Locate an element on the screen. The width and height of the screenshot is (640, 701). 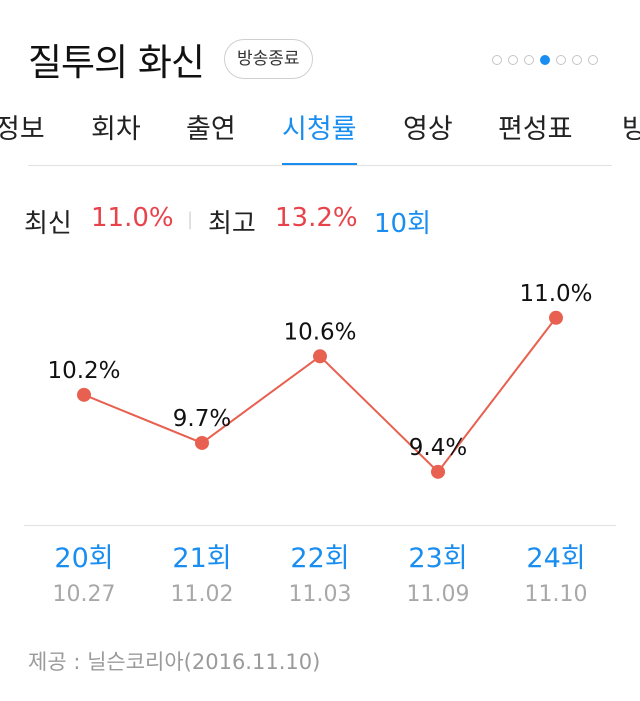
tab-info: 정보 is located at coordinates (22, 129).